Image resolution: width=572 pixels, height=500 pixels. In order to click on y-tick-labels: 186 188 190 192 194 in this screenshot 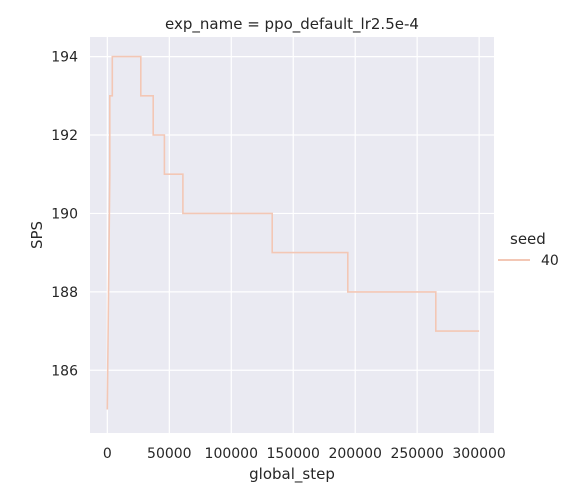, I will do `click(64, 215)`.